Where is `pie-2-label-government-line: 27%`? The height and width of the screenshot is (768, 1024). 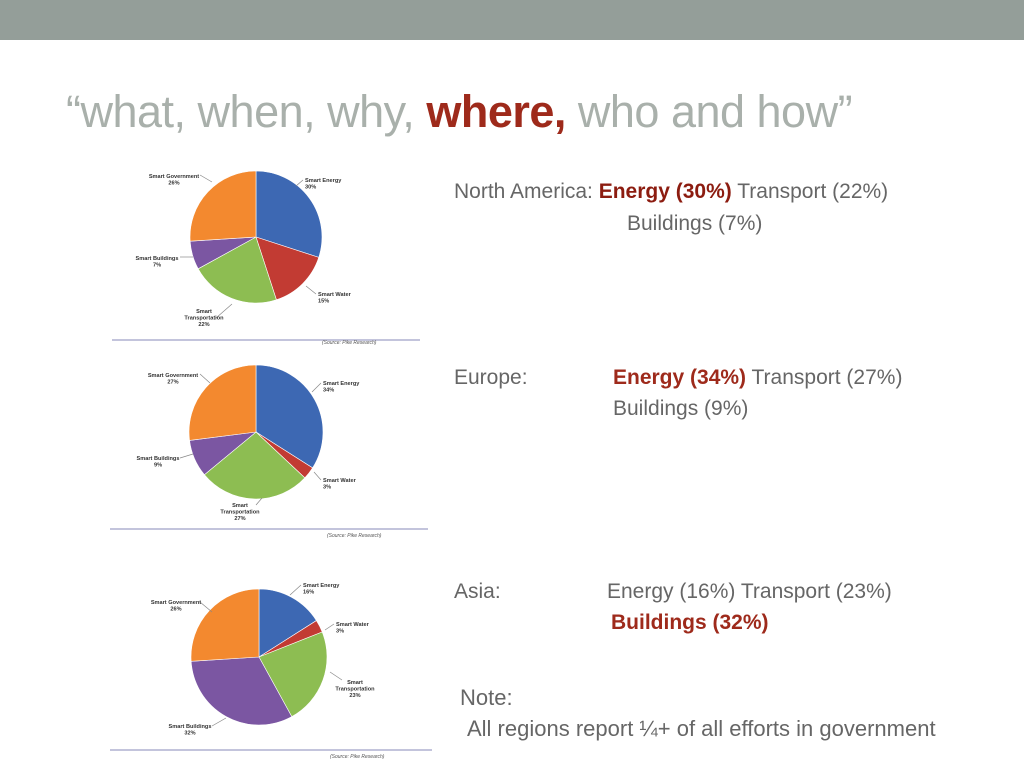 pie-2-label-government-line: 27% is located at coordinates (172, 383).